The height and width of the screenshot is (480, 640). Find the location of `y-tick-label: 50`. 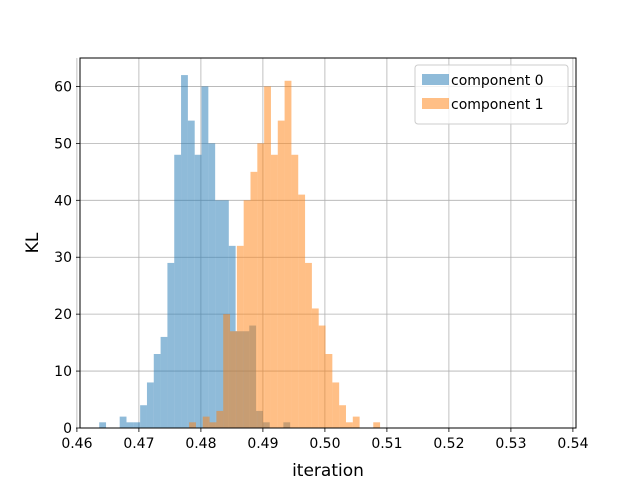

y-tick-label: 50 is located at coordinates (63, 144).